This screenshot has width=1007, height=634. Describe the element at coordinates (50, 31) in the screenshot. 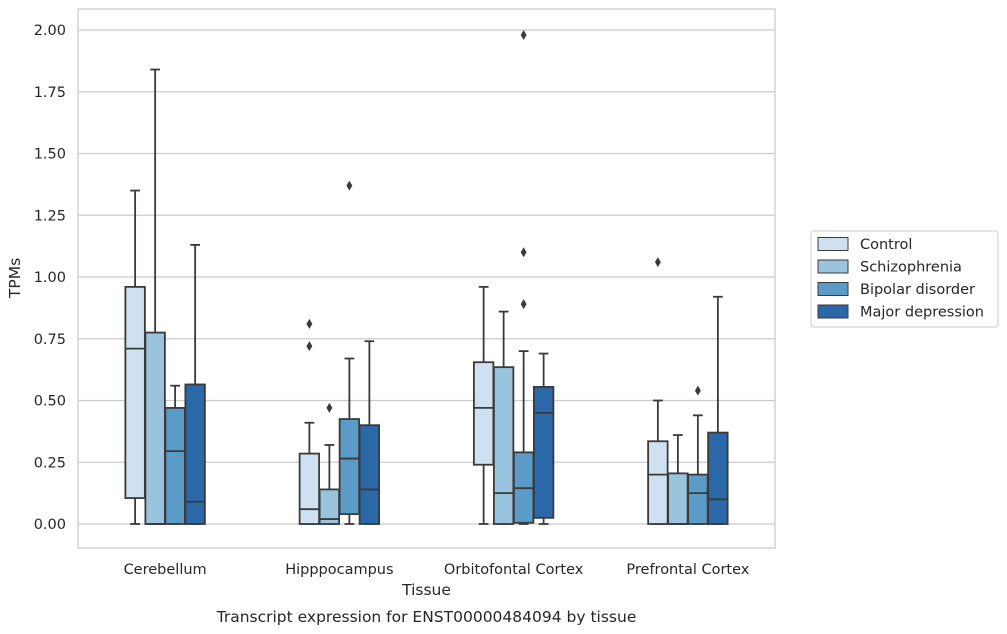

I see `y-tick-label: 2.00` at that location.